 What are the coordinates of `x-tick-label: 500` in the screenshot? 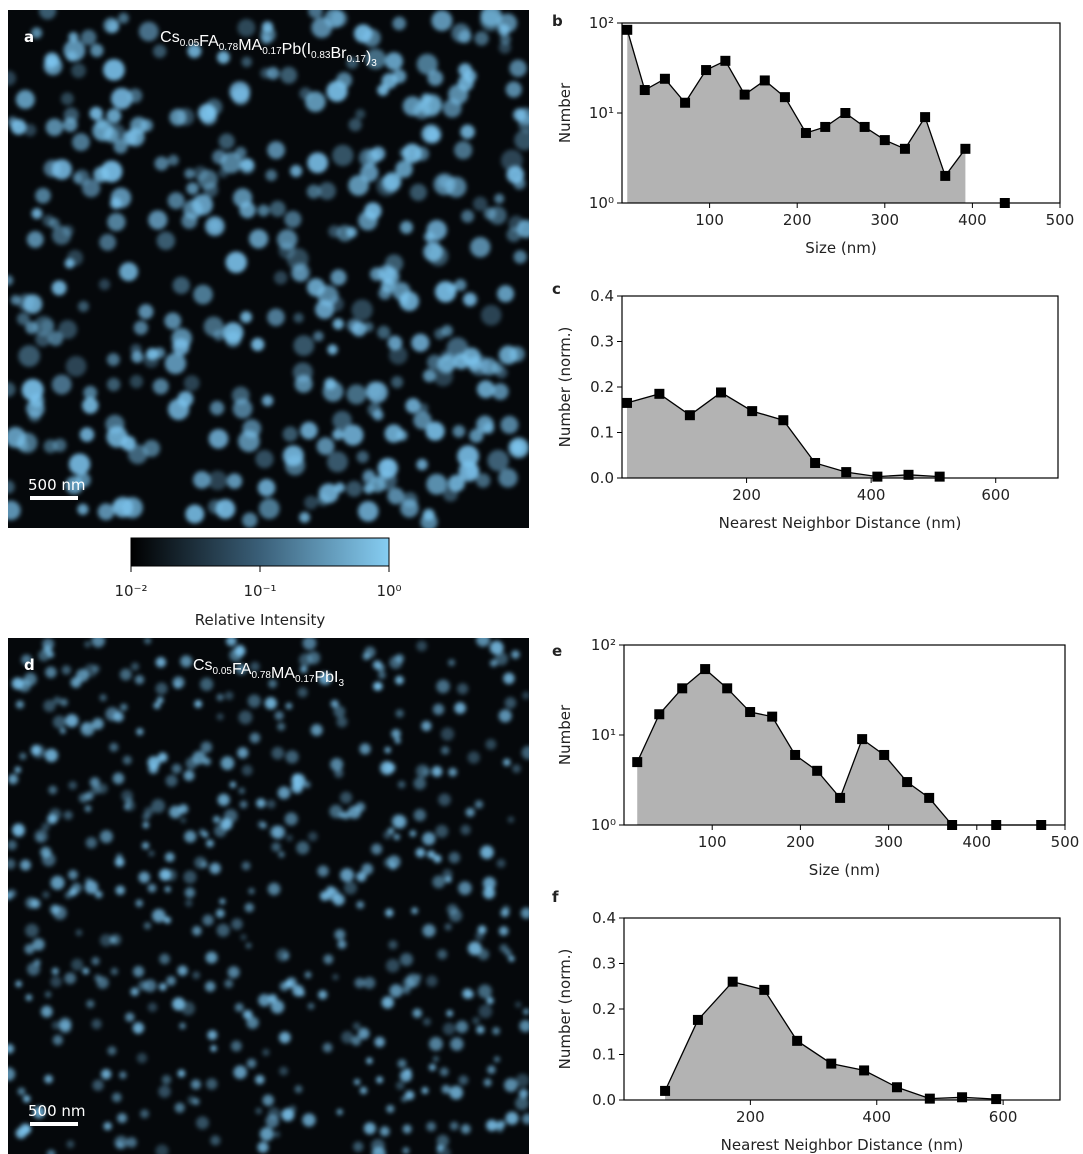 It's located at (1060, 220).